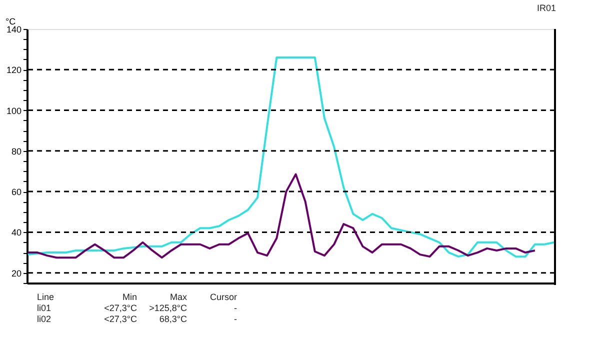 The height and width of the screenshot is (341, 598). What do you see at coordinates (16, 273) in the screenshot?
I see `y-tick-label: 20` at bounding box center [16, 273].